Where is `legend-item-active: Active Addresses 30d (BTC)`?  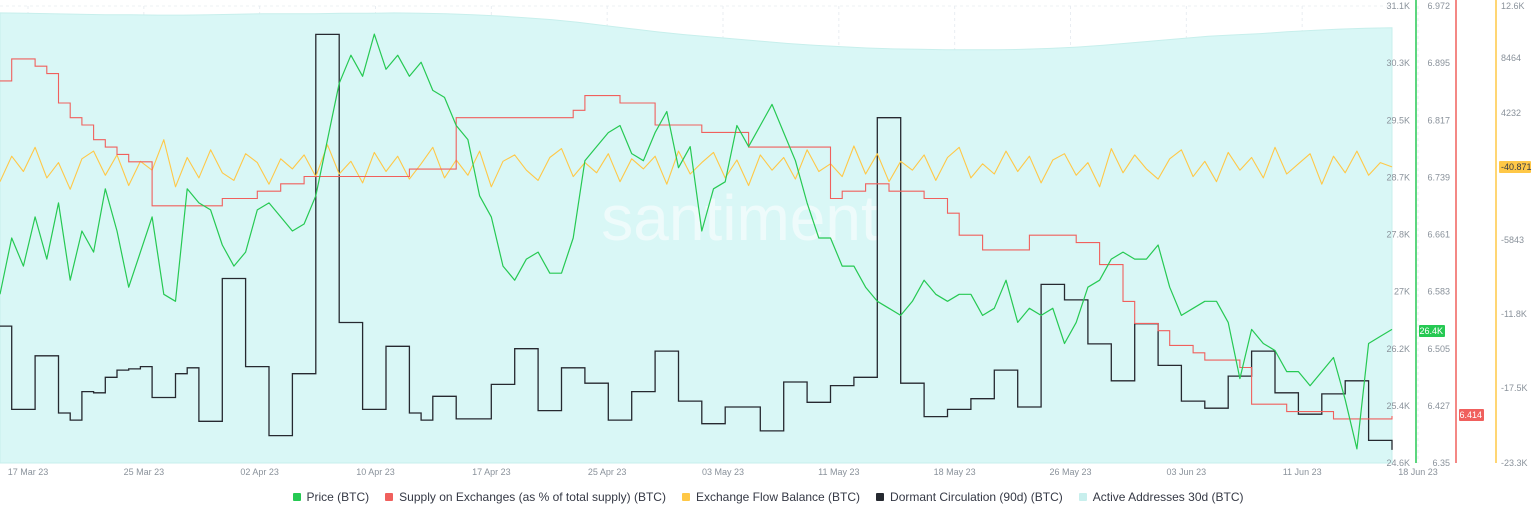
legend-item-active: Active Addresses 30d (BTC) is located at coordinates (1161, 497).